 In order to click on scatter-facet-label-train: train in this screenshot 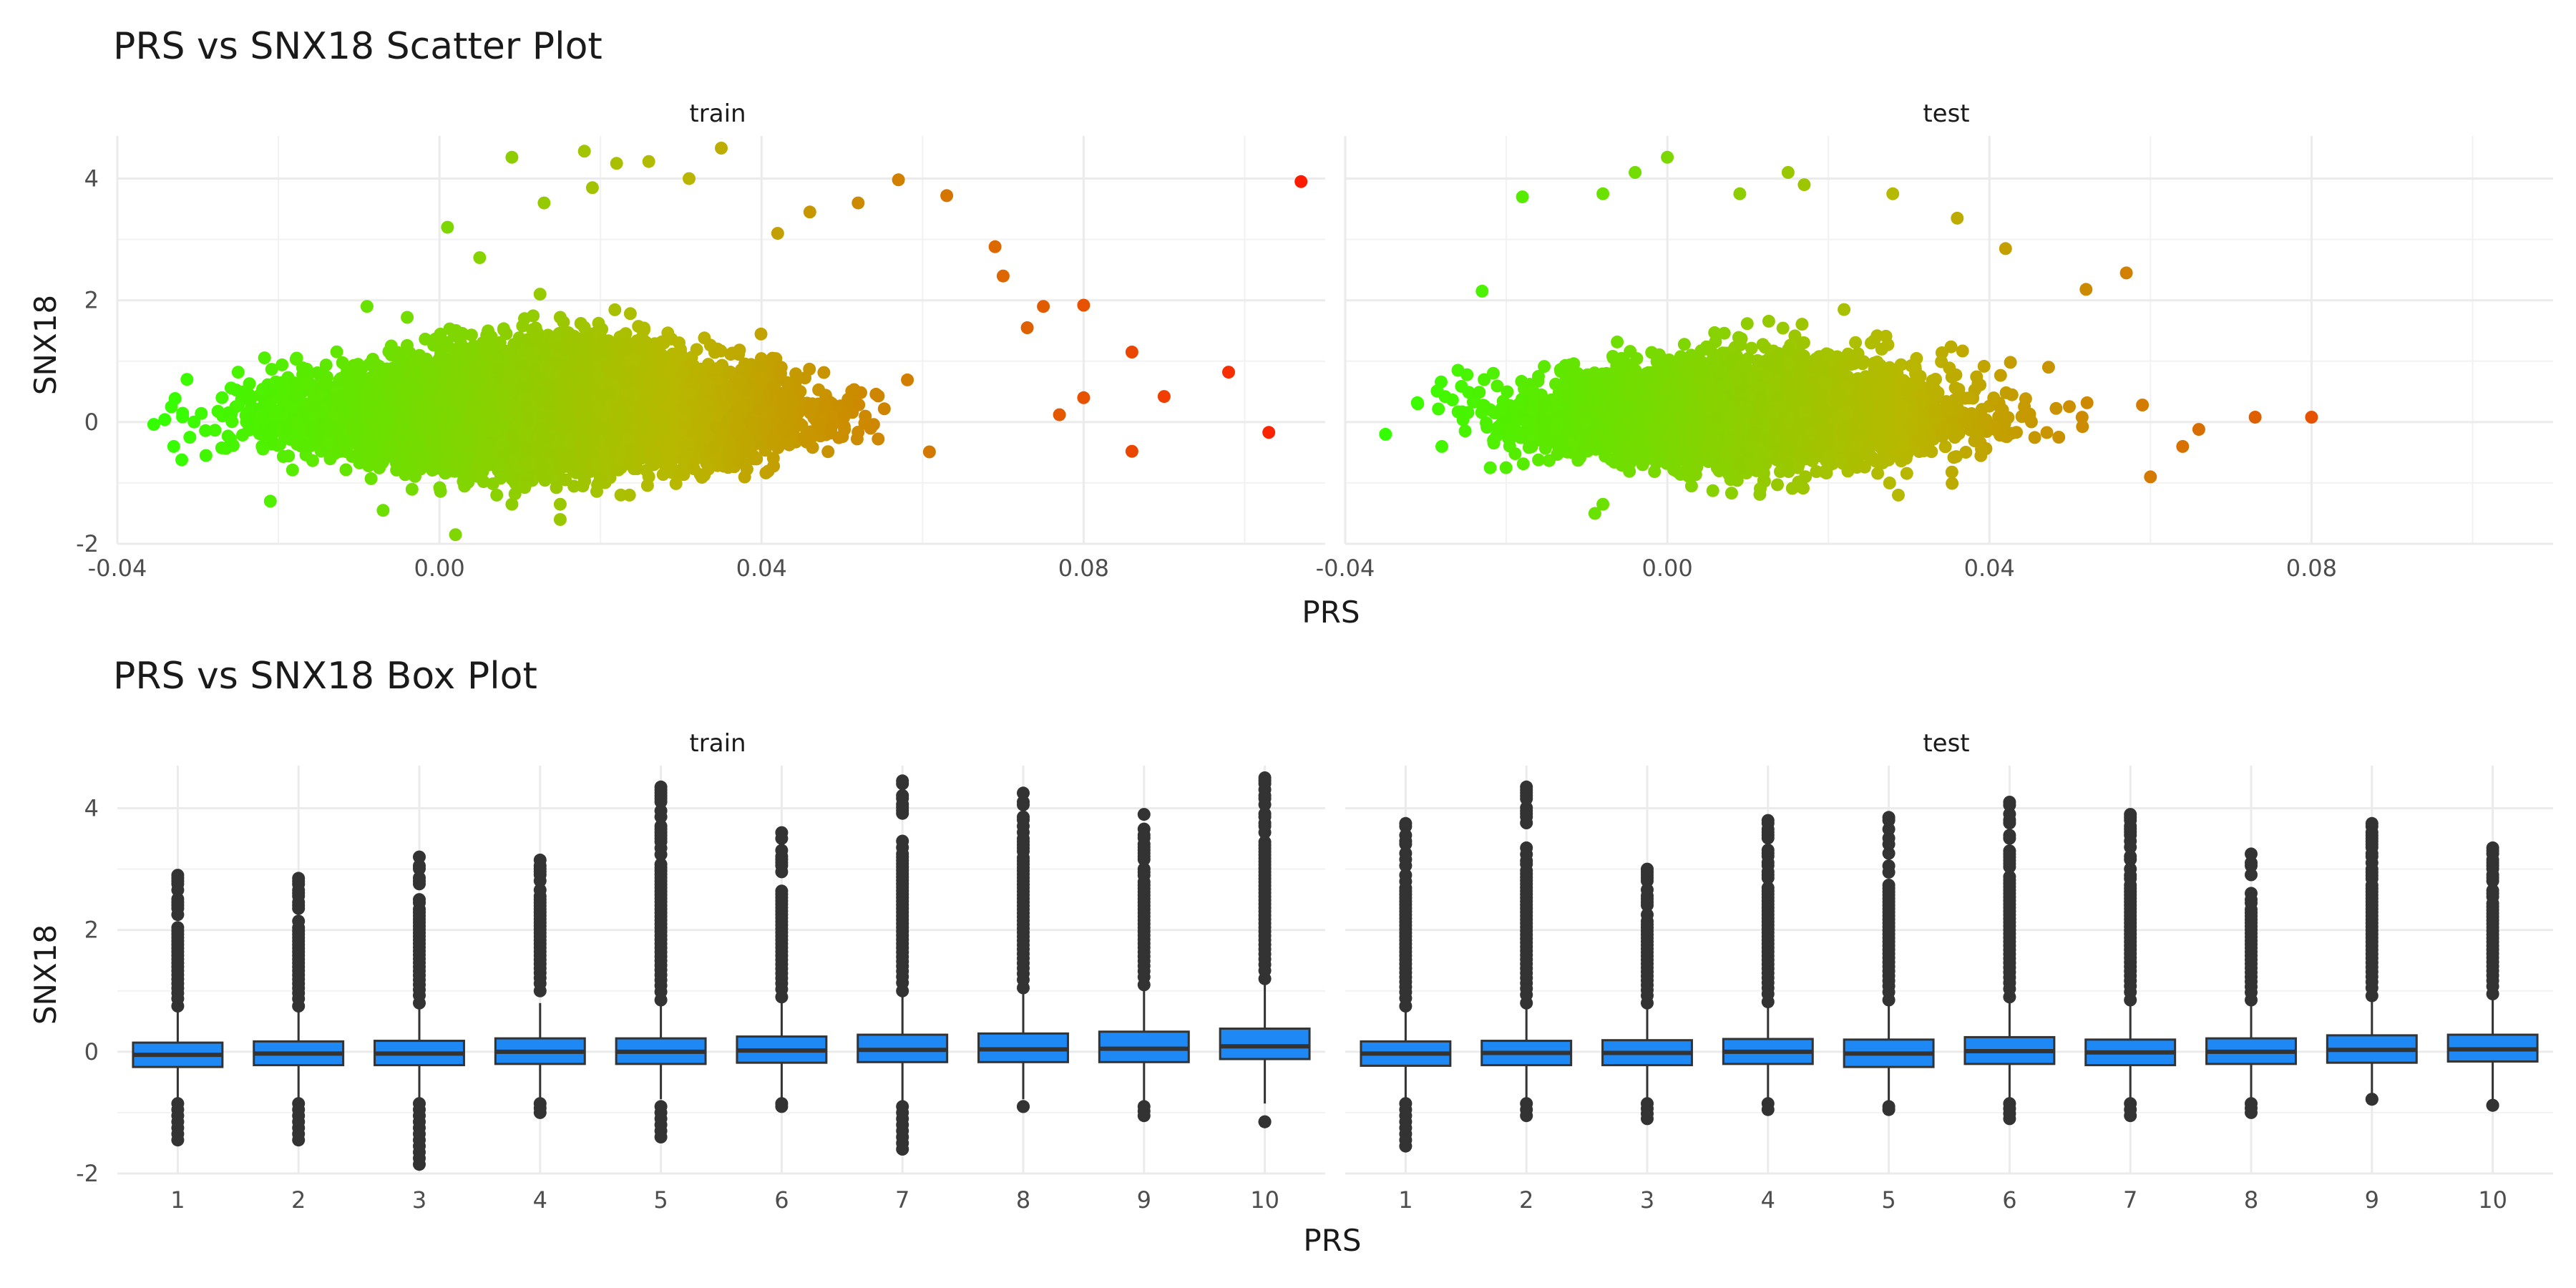, I will do `click(717, 113)`.